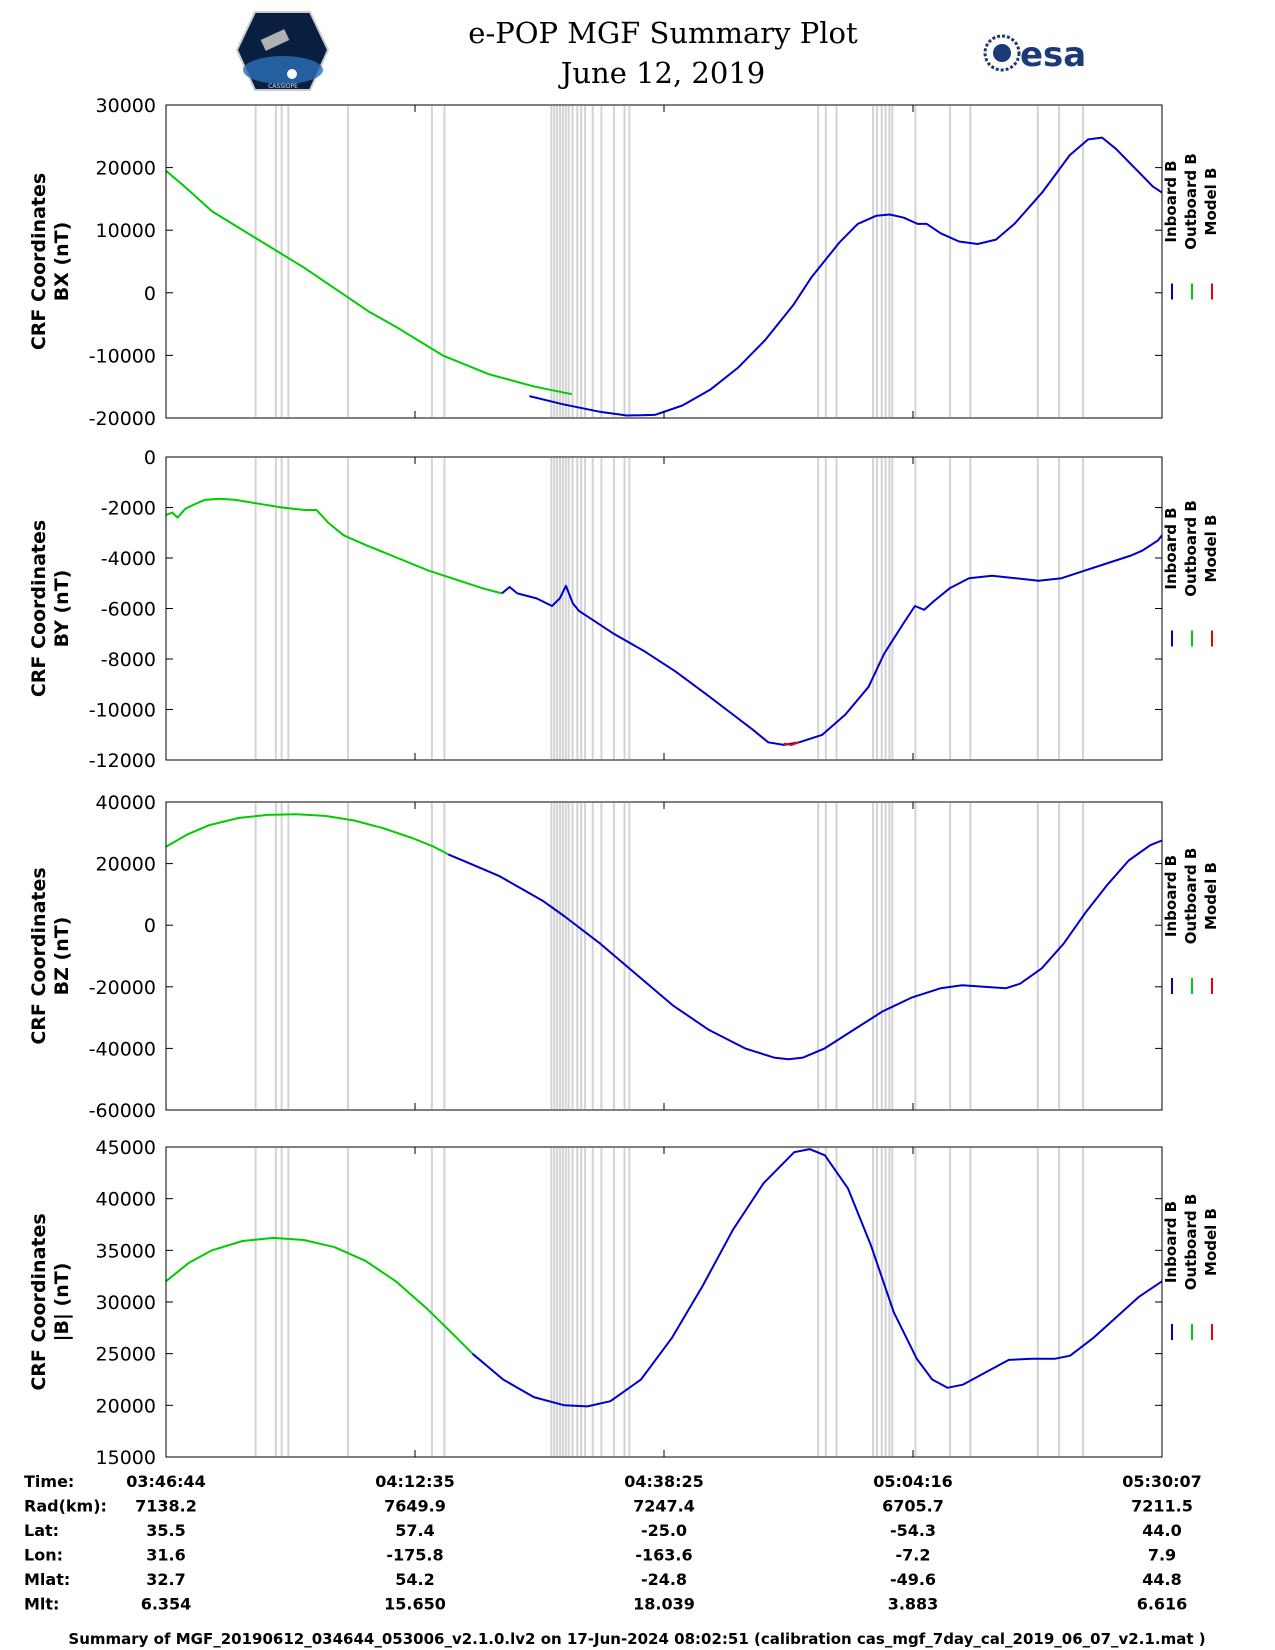 The image size is (1275, 1650). I want to click on info-cell: 6705.7, so click(913, 1506).